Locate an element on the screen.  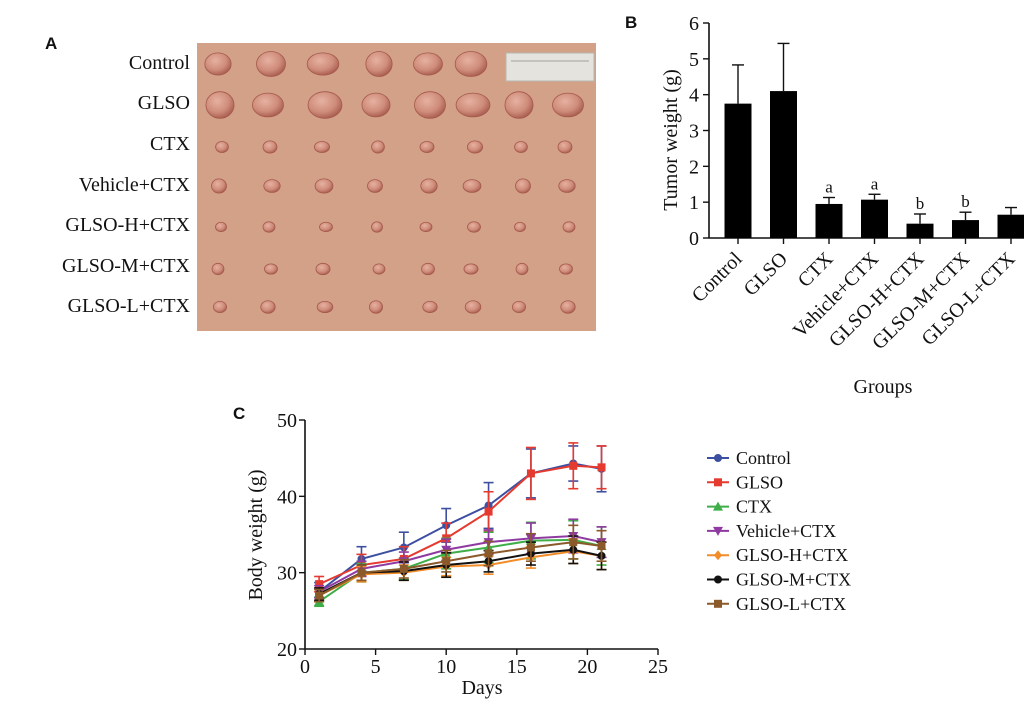
b-y-tick-label: 5 is located at coordinates (694, 60).